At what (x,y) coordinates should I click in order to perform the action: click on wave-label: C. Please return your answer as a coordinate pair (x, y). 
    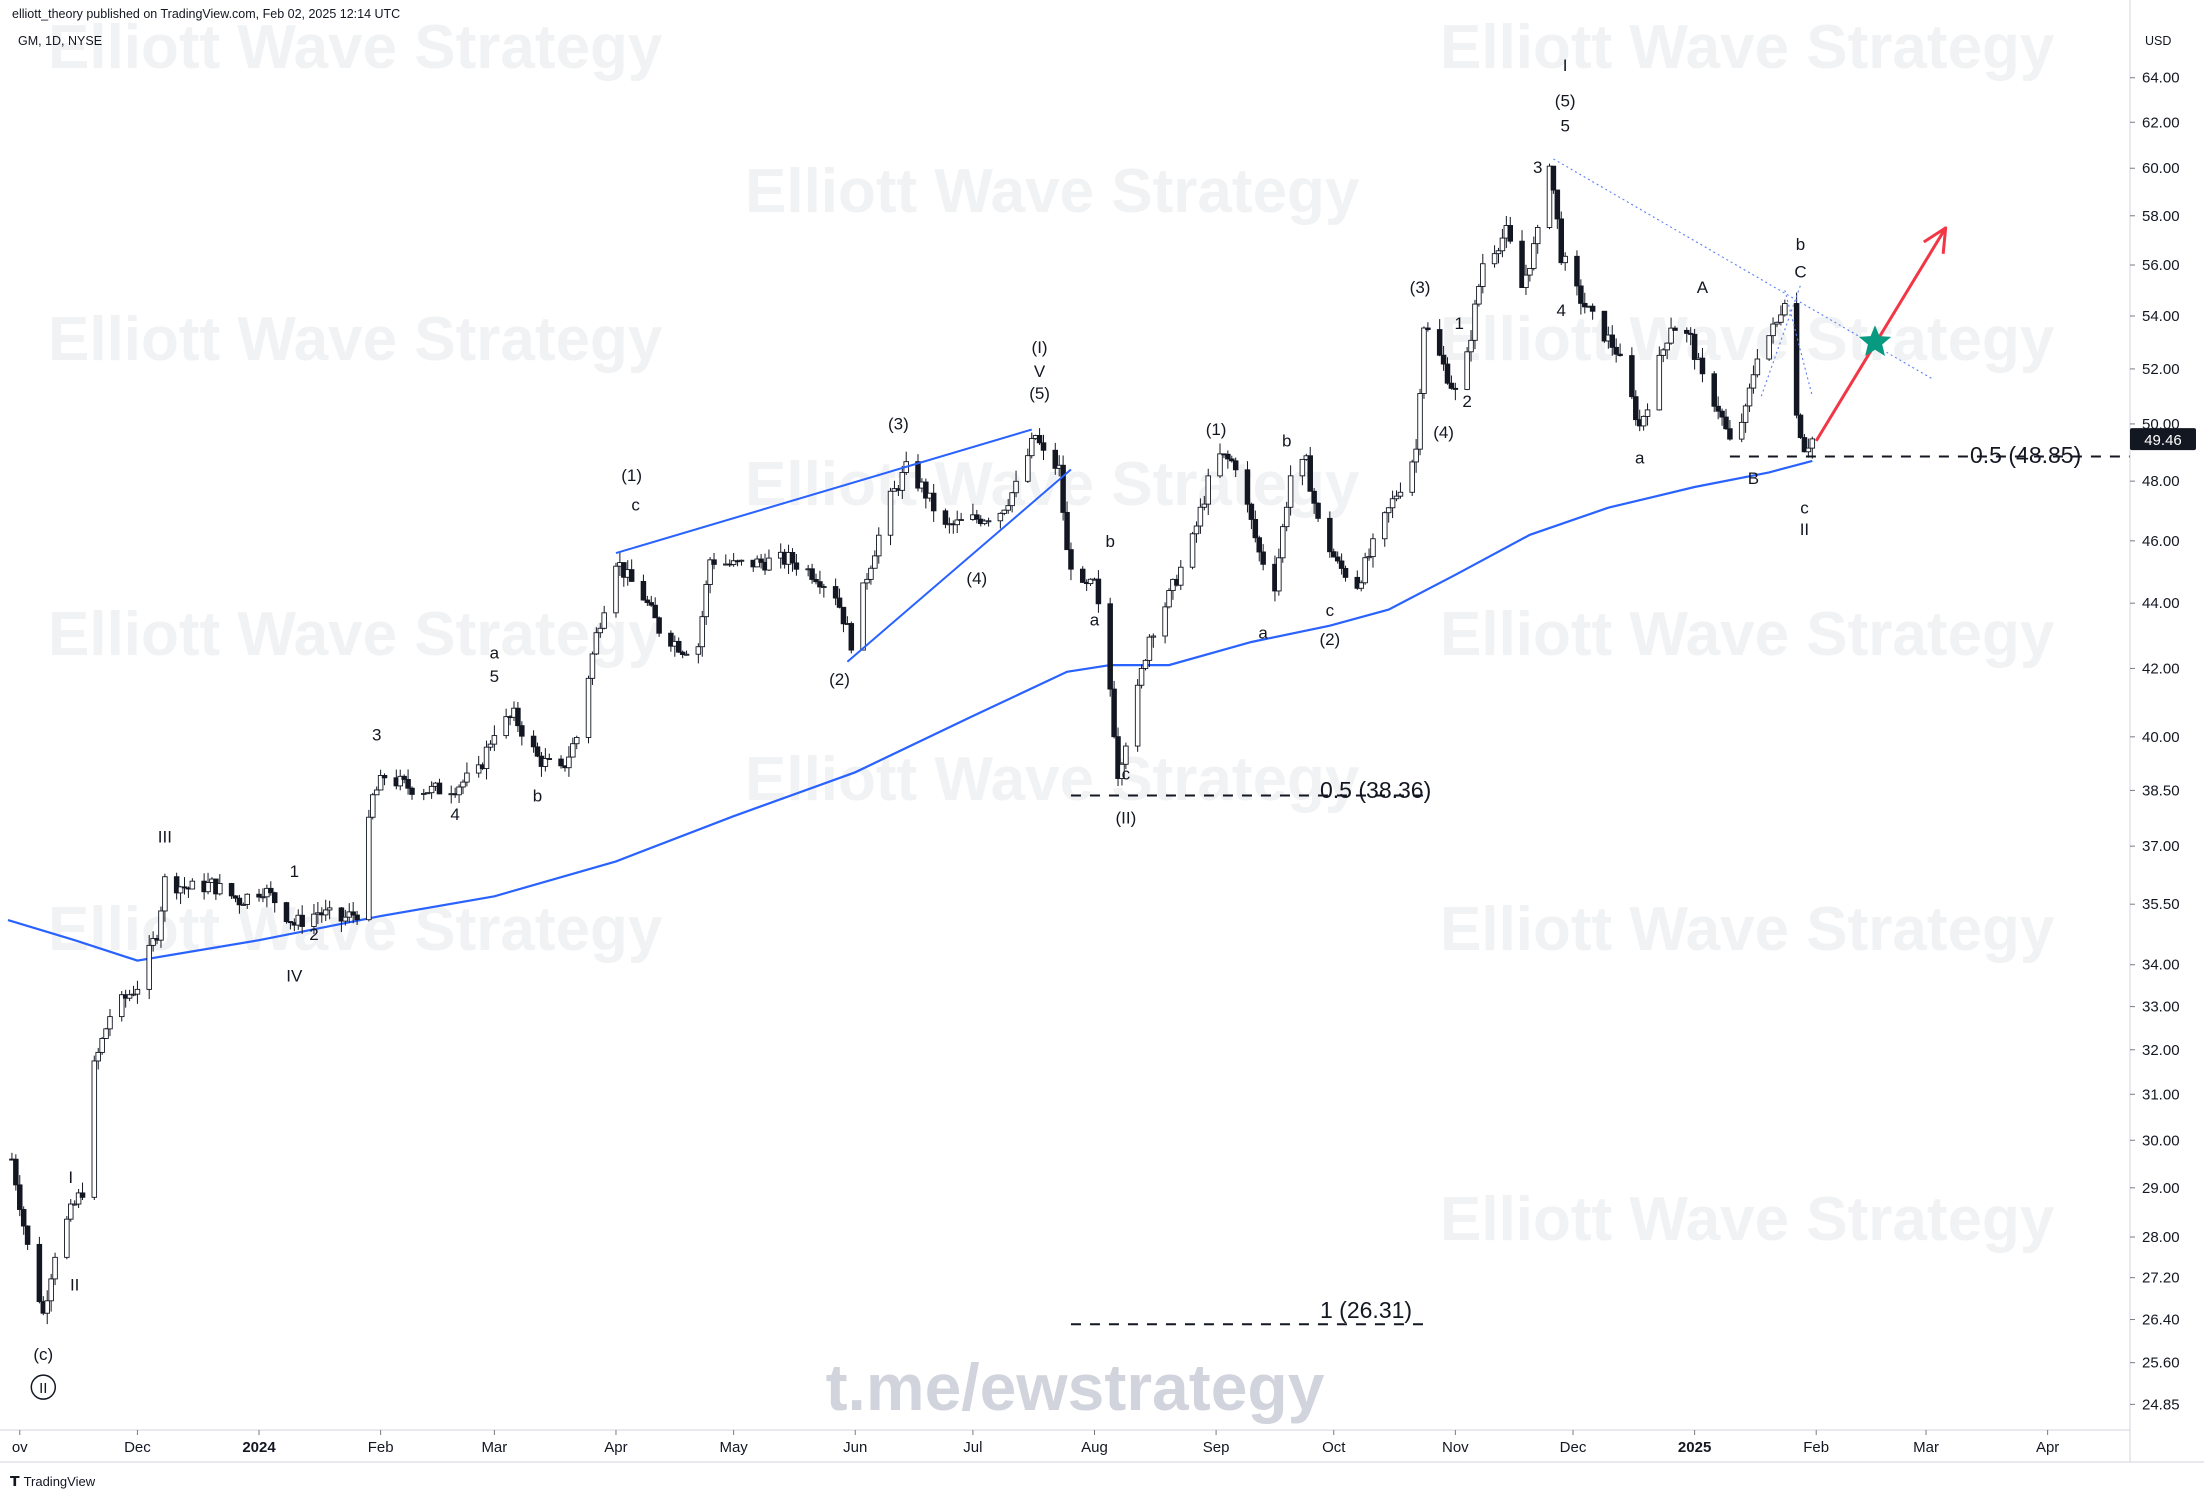
    Looking at the image, I should click on (1800, 272).